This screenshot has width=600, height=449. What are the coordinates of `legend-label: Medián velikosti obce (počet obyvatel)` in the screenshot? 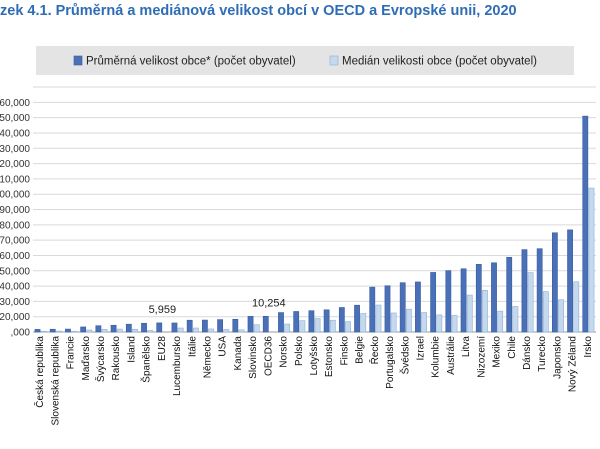 It's located at (439, 62).